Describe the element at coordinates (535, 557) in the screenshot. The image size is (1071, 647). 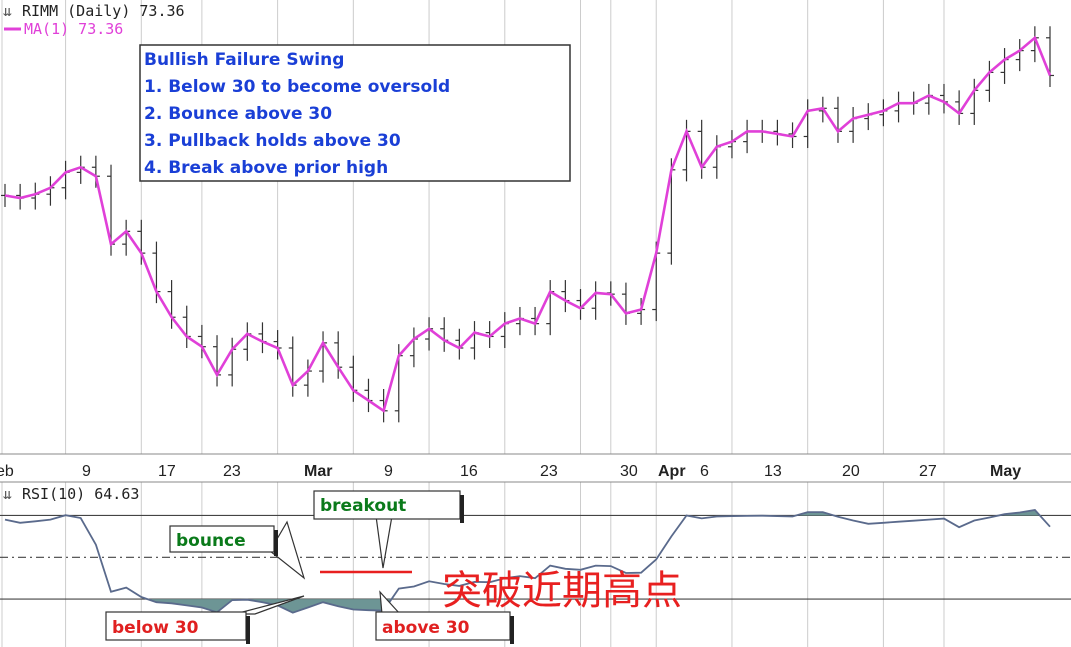
I see `rsi-reference-lines` at that location.